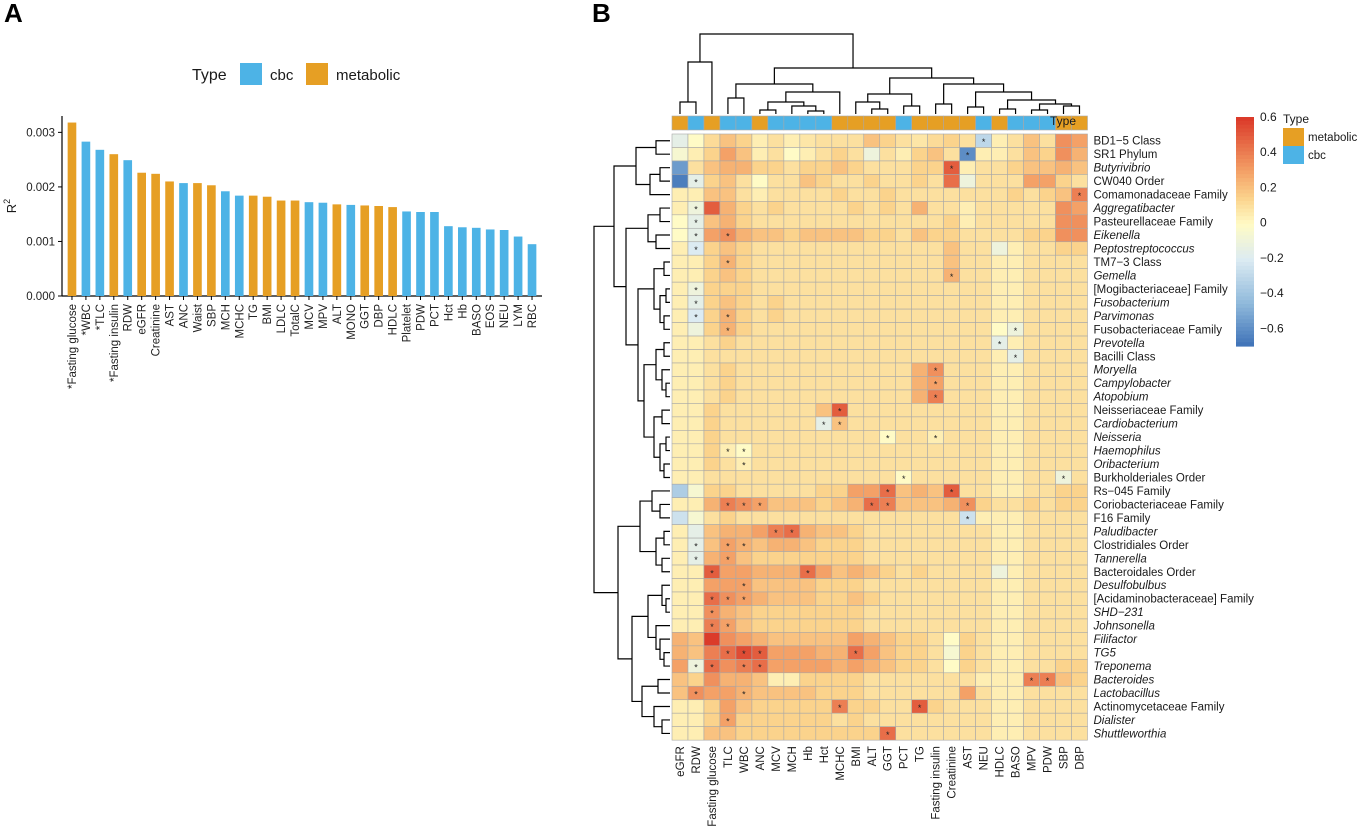 The image size is (1358, 826). Describe the element at coordinates (969, 757) in the screenshot. I see `heatmap-column-label: AST` at that location.